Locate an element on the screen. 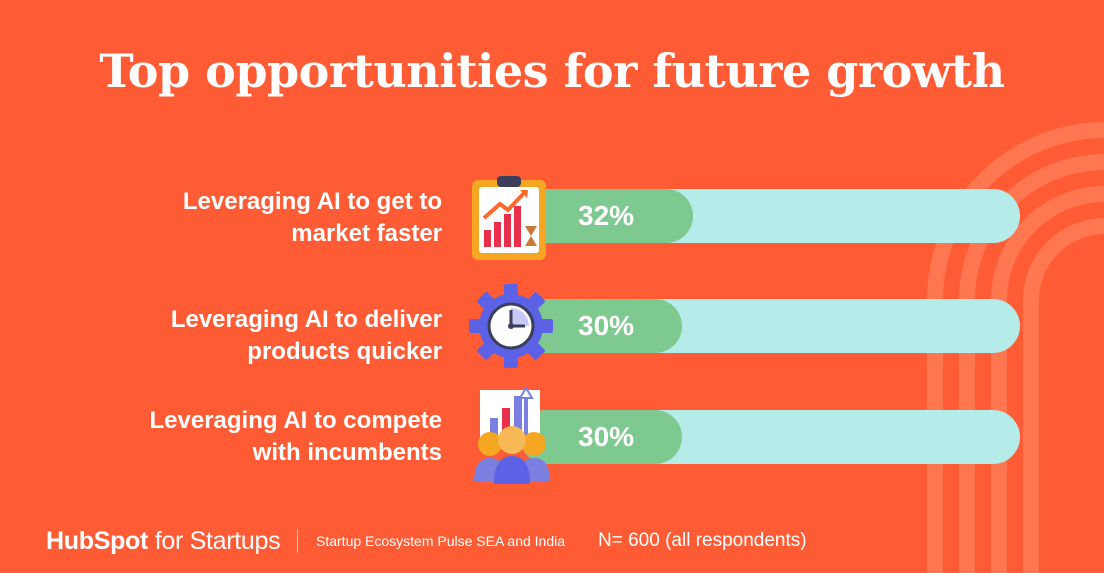 This screenshot has height=573, width=1104. gear-clock-icon is located at coordinates (510, 326).